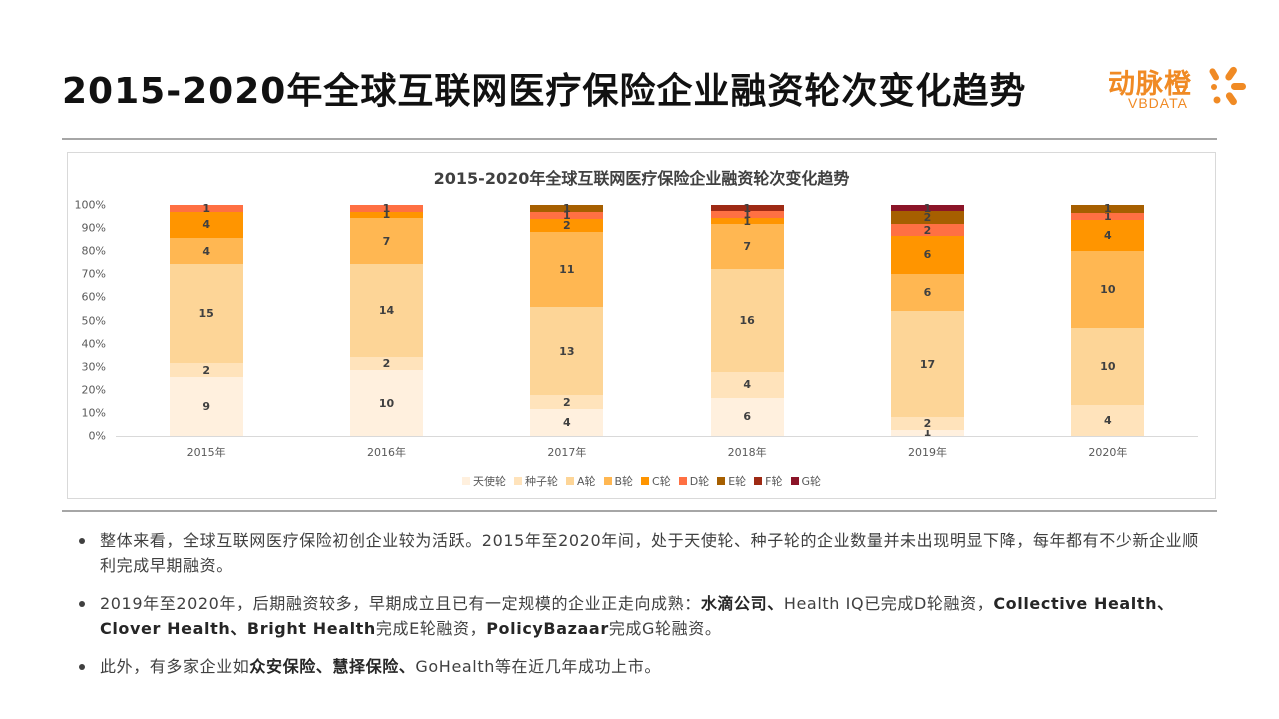 This screenshot has height=719, width=1279. What do you see at coordinates (567, 452) in the screenshot?
I see `x-tick-label: 2017年` at bounding box center [567, 452].